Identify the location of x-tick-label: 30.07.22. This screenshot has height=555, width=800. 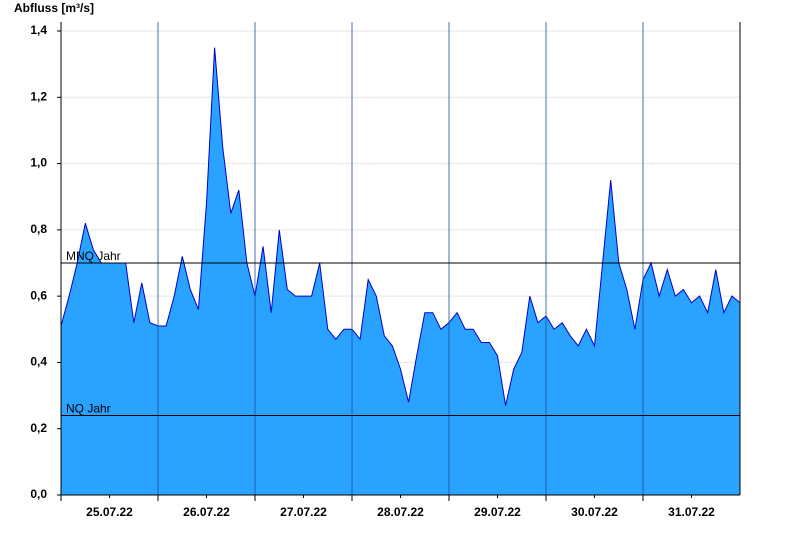
(594, 512).